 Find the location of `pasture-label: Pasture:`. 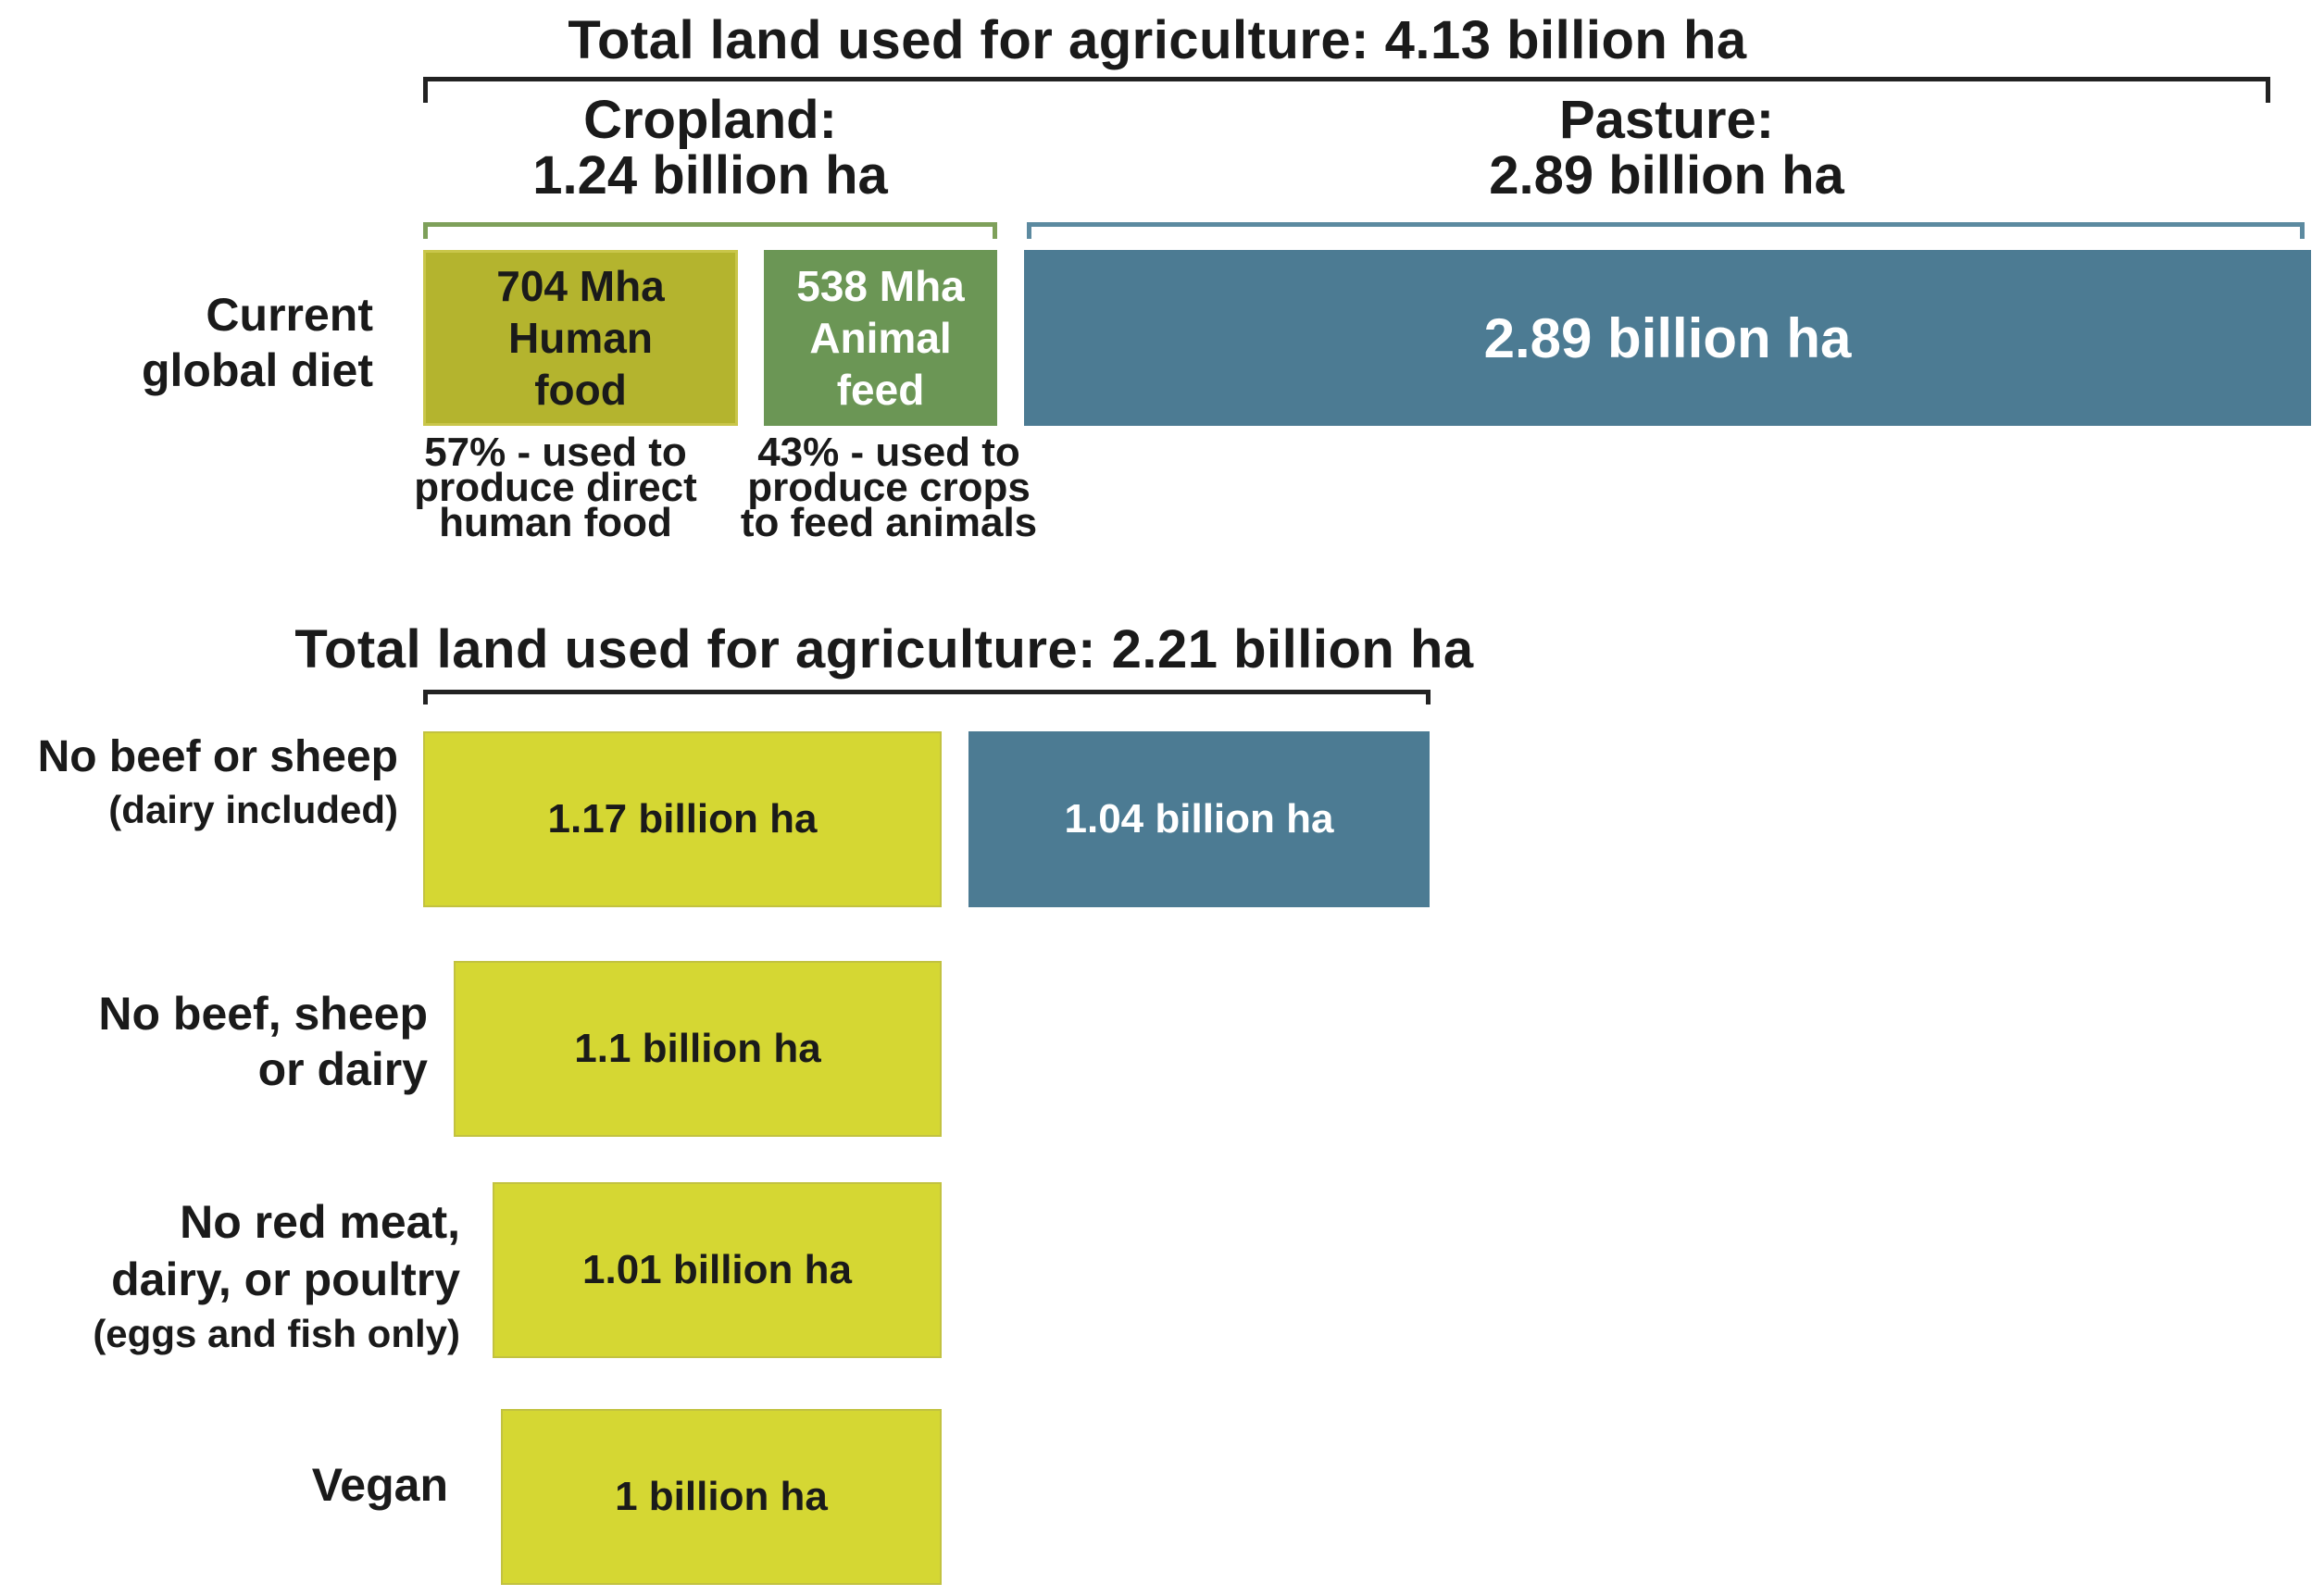

pasture-label: Pasture: is located at coordinates (1666, 120).